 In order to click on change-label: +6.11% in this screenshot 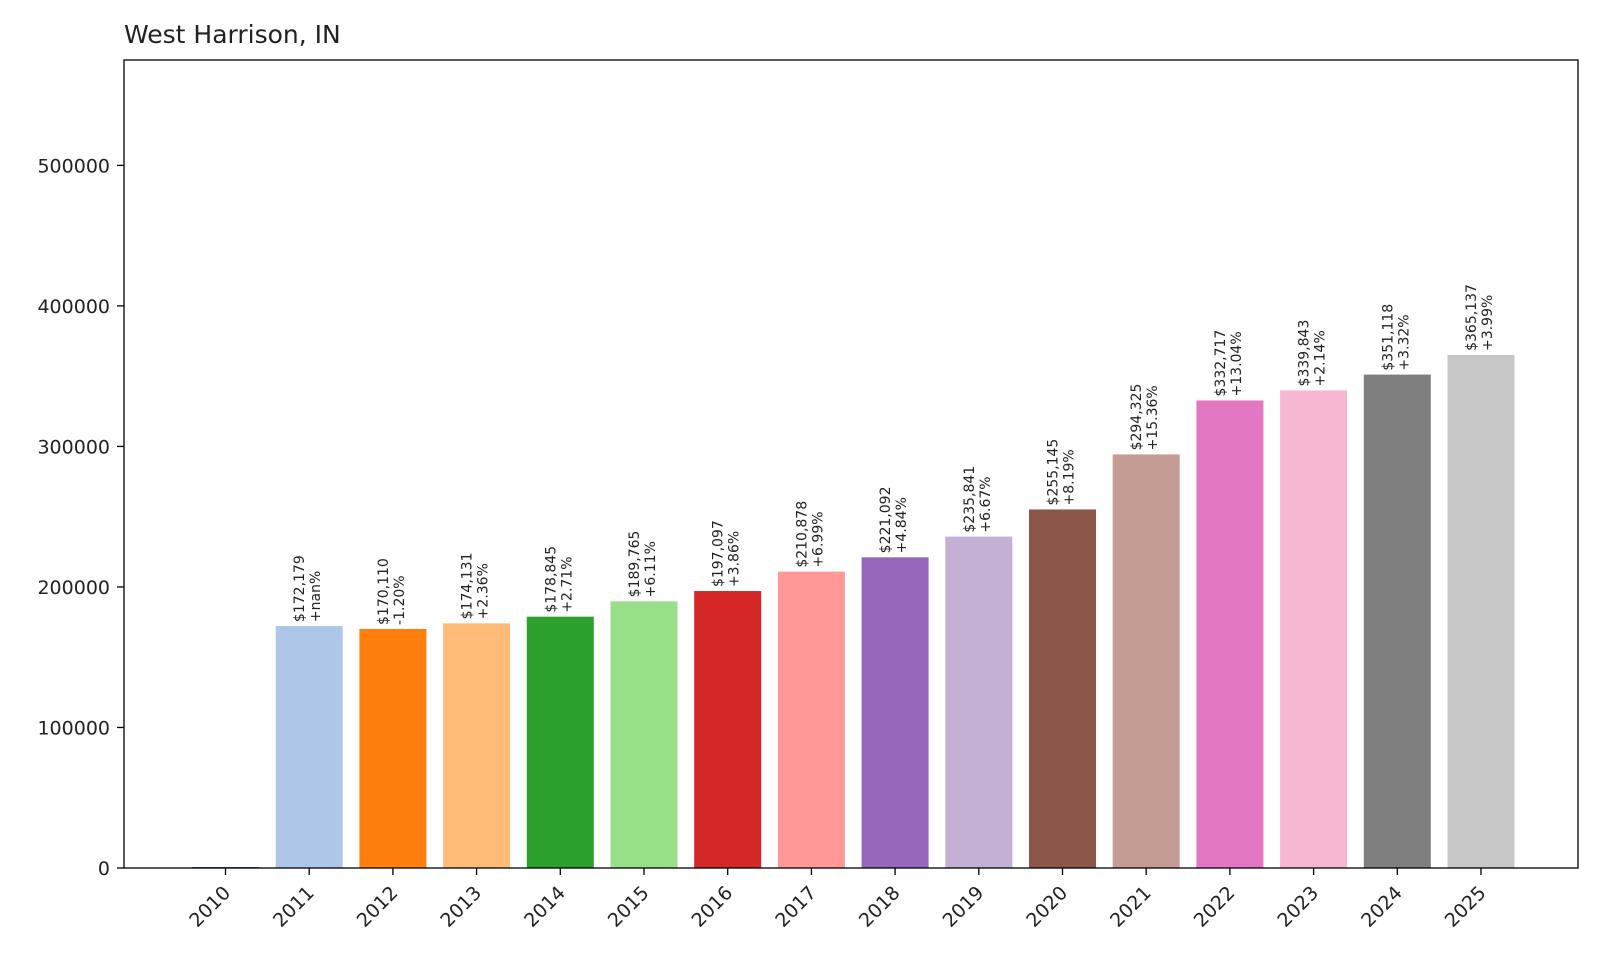, I will do `click(651, 569)`.